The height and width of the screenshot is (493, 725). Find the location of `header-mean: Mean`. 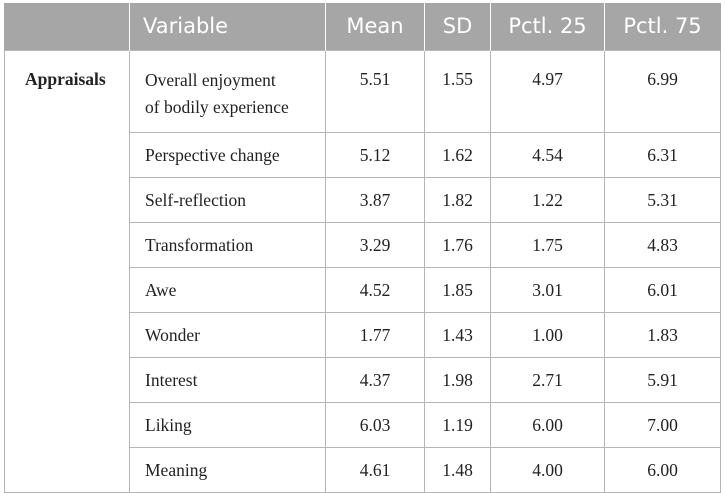

header-mean: Mean is located at coordinates (375, 26).